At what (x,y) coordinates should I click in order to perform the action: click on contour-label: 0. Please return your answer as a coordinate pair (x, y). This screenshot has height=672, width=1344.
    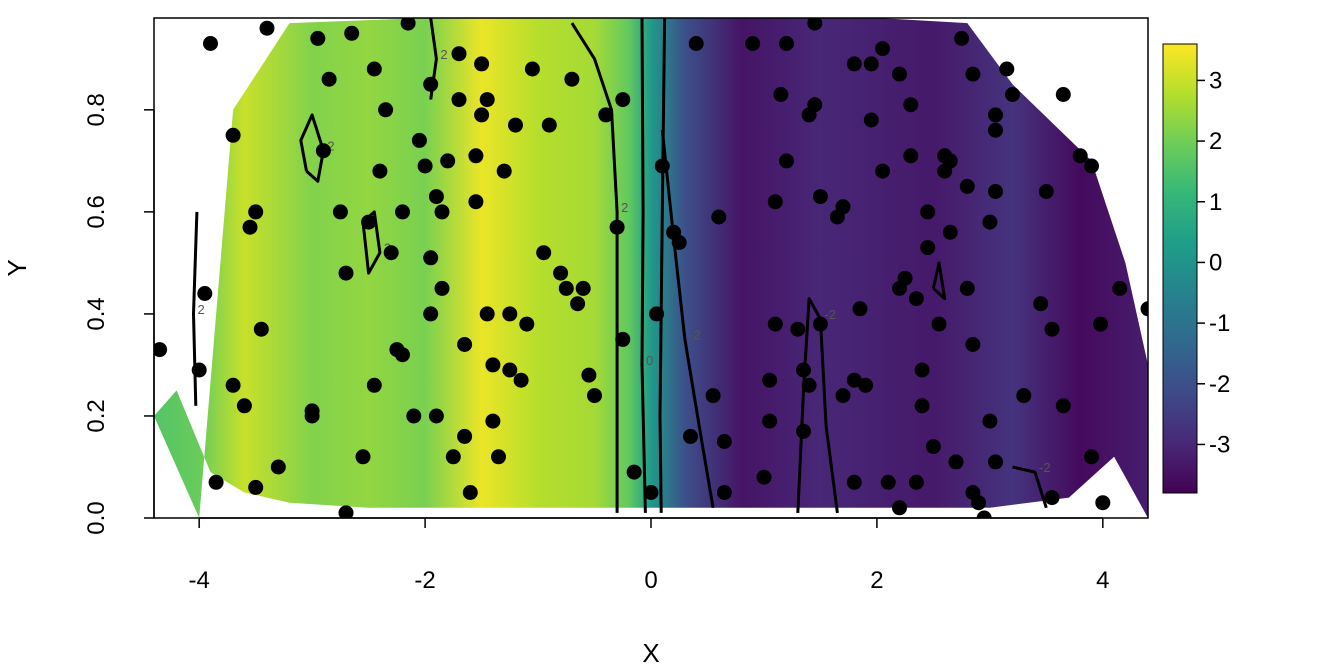
    Looking at the image, I should click on (649, 360).